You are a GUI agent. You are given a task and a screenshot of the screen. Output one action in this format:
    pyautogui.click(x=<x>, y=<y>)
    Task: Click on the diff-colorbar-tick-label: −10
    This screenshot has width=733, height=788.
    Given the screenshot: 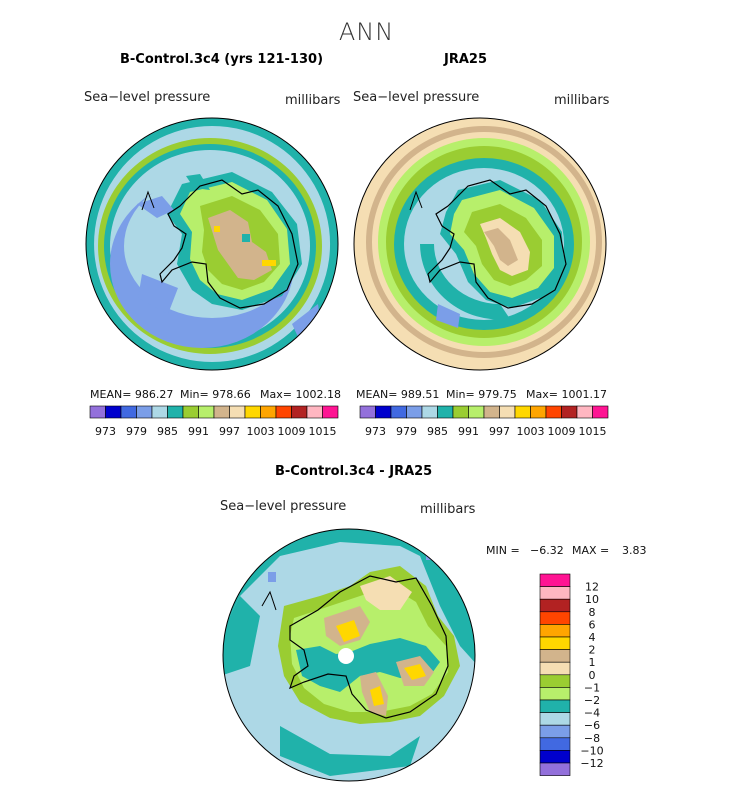 What is the action you would take?
    pyautogui.click(x=591, y=750)
    